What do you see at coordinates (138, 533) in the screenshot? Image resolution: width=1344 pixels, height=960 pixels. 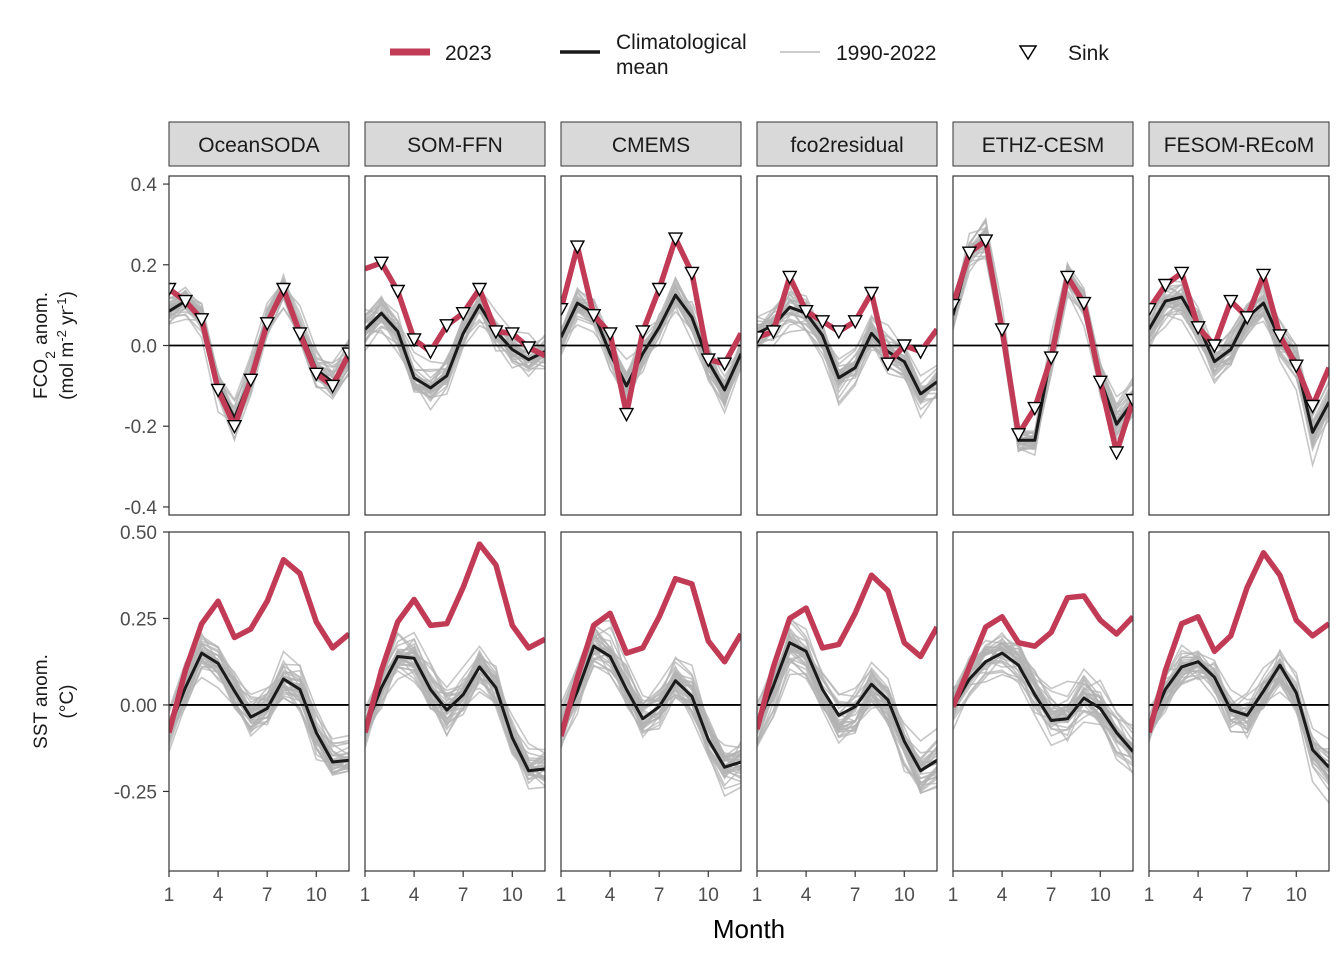 I see `y-tick-label: 0.50` at bounding box center [138, 533].